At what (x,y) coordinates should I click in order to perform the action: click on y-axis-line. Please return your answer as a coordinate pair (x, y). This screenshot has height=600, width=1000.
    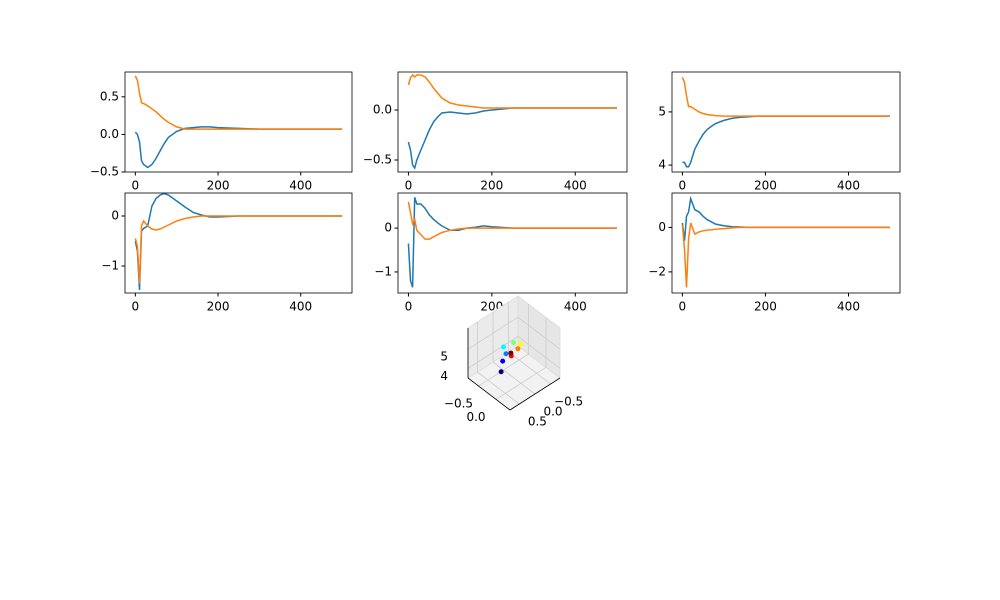
    Looking at the image, I should click on (535, 394).